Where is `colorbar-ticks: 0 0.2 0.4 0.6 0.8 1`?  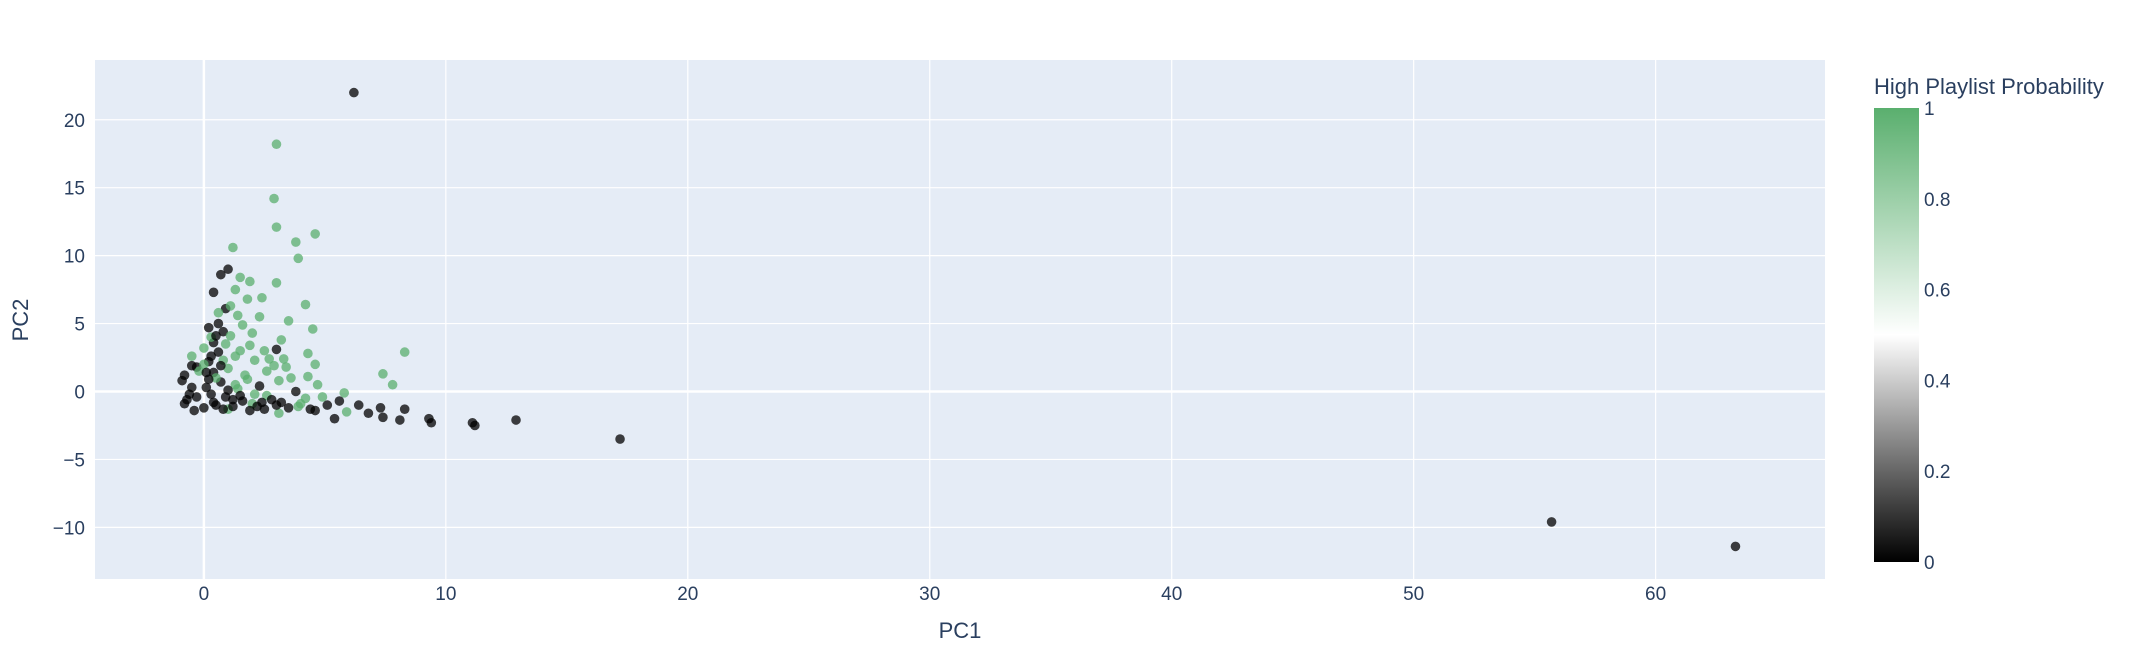 colorbar-ticks: 0 0.2 0.4 0.6 0.8 1 is located at coordinates (1937, 336).